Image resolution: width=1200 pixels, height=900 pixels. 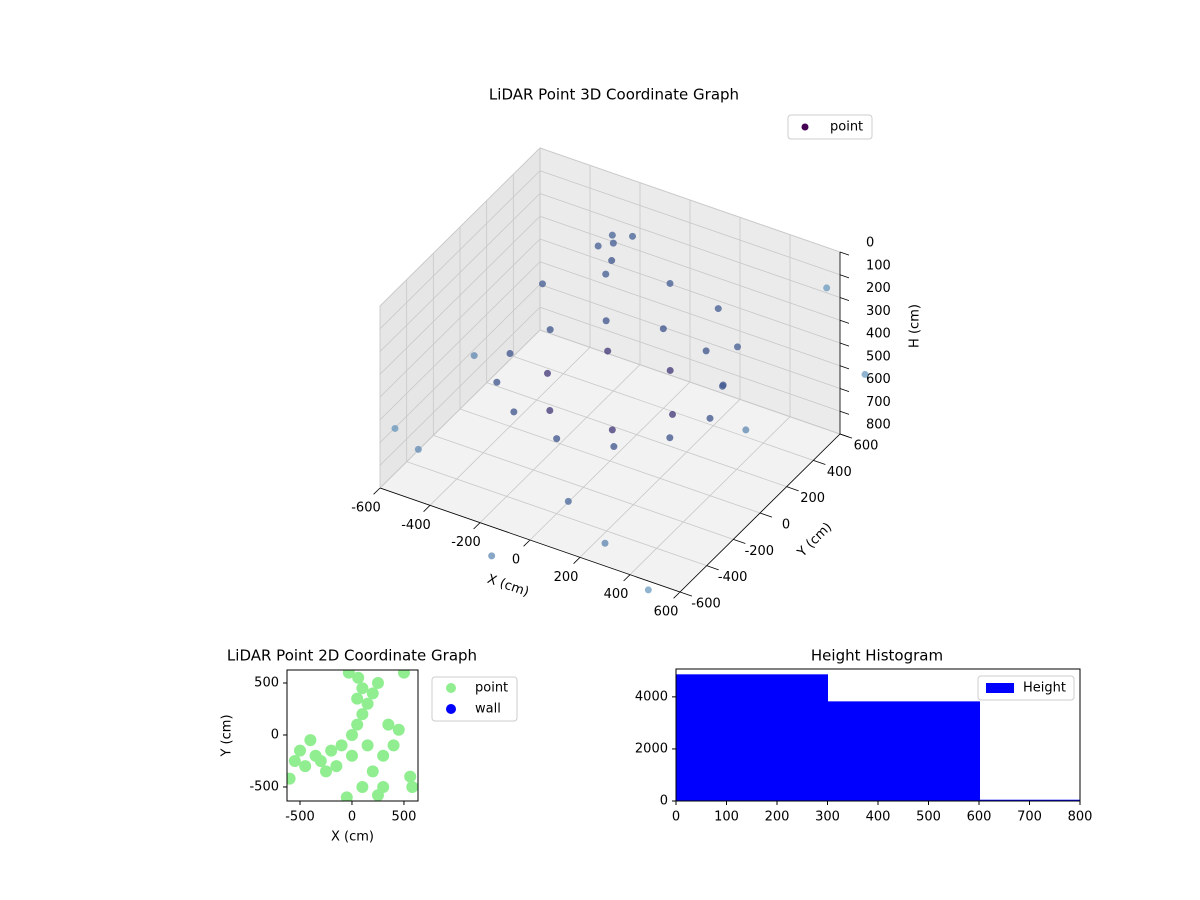 I want to click on y-tick-label: -600, so click(x=706, y=604).